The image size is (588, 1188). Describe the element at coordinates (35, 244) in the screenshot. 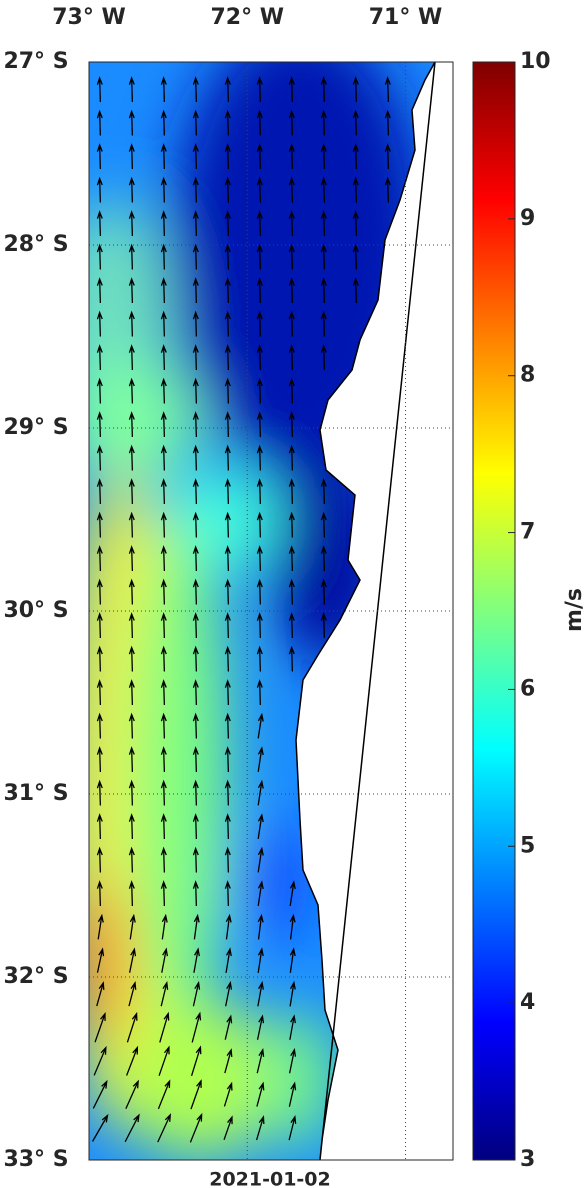

I see `lat-tick-label: 28° S` at that location.